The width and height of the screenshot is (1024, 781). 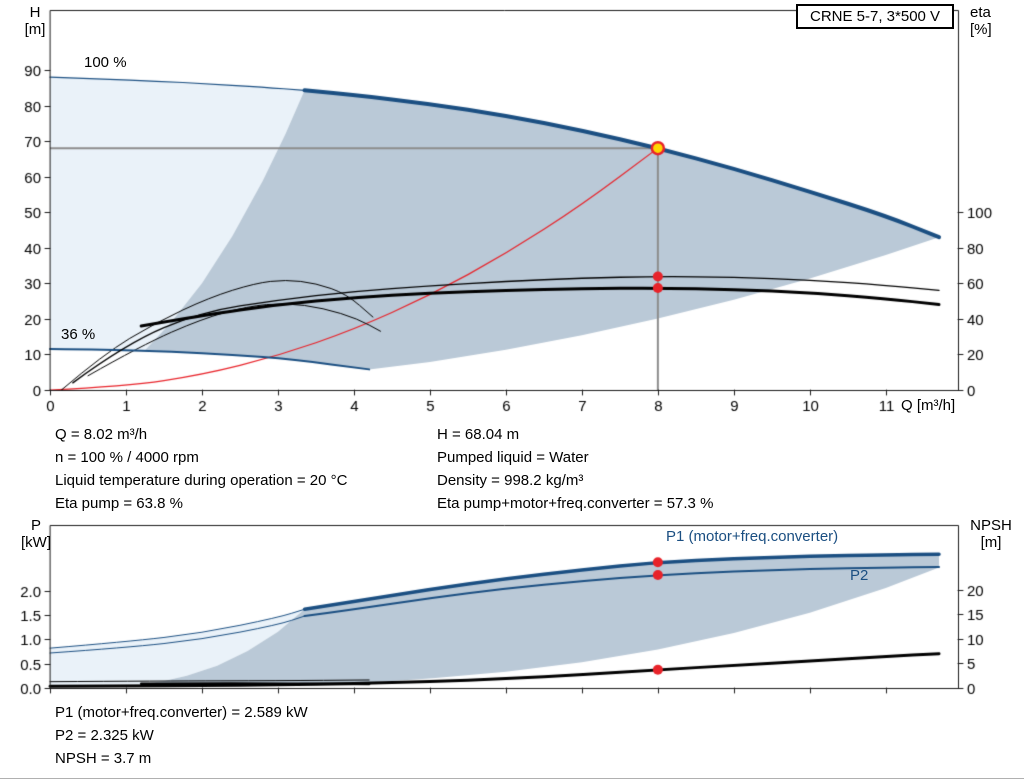 What do you see at coordinates (103, 758) in the screenshot?
I see `result-npsh: NPSH = 3.7 m` at bounding box center [103, 758].